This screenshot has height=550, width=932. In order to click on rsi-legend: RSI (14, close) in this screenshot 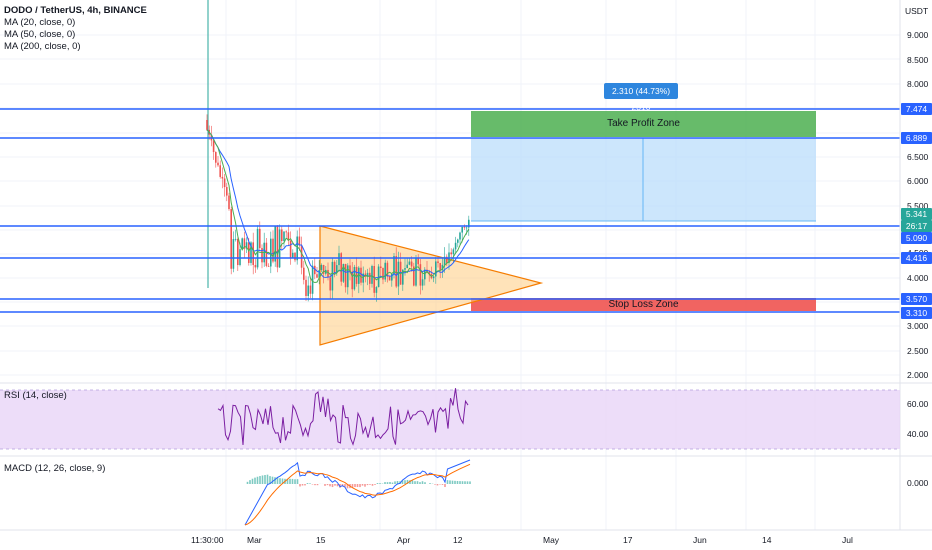, I will do `click(35, 395)`.